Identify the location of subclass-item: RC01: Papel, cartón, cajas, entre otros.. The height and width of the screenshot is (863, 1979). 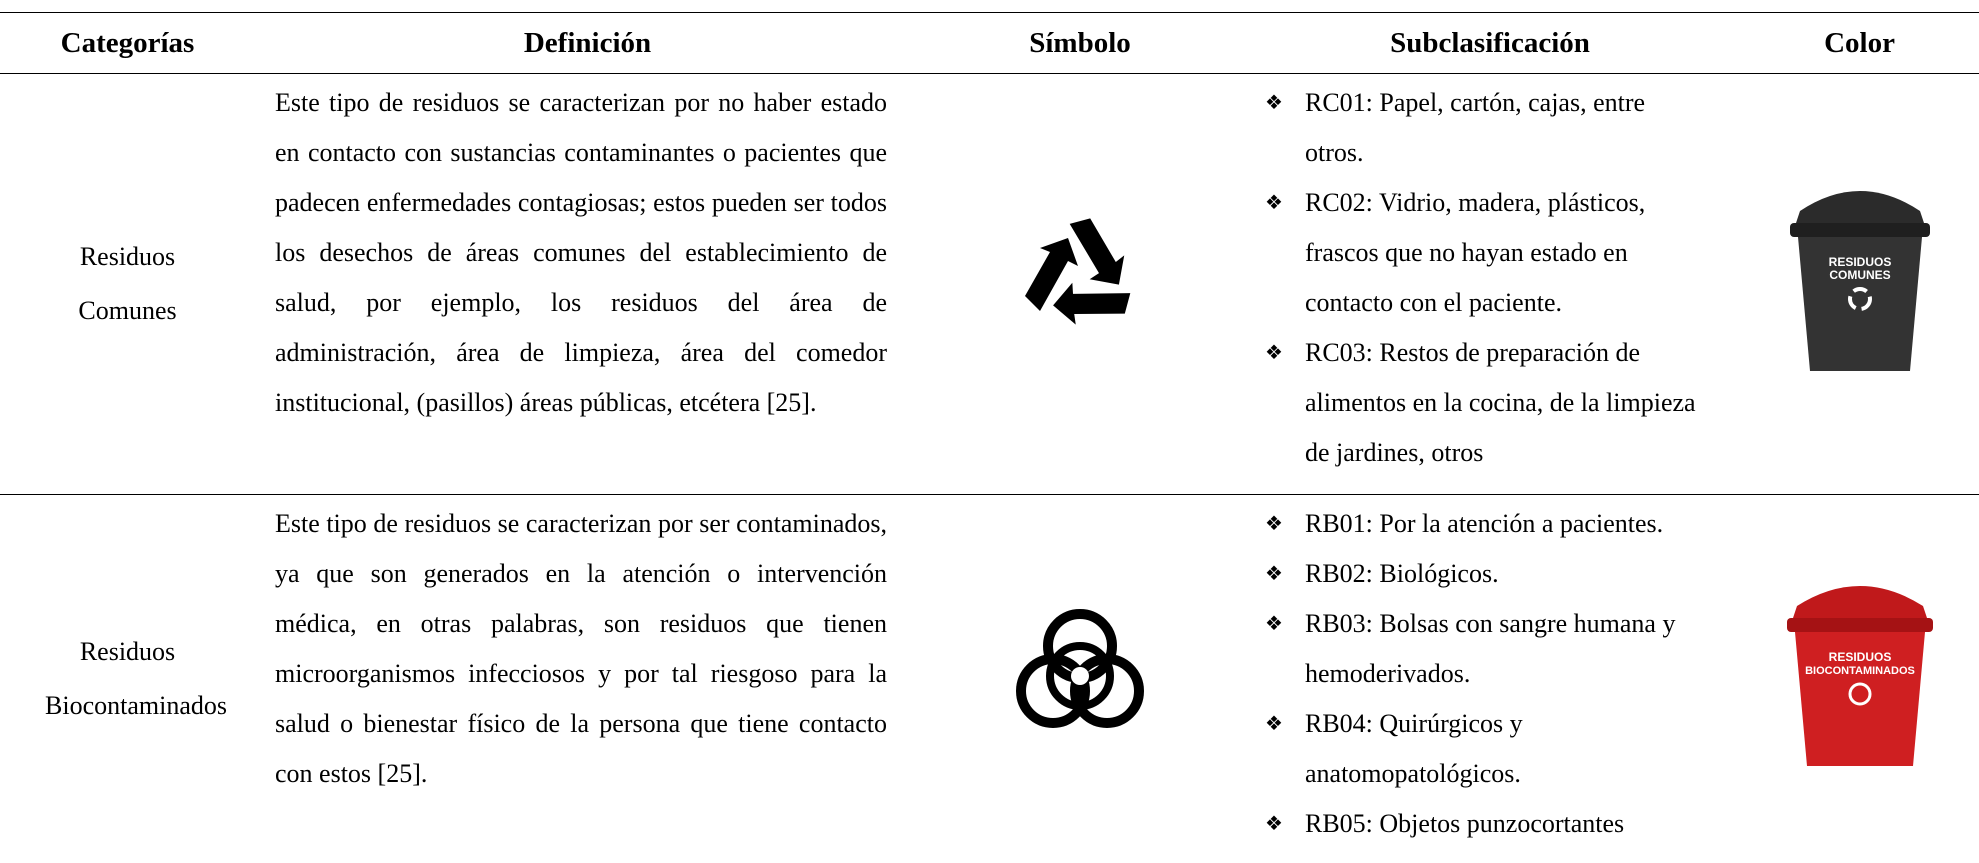
(1485, 128).